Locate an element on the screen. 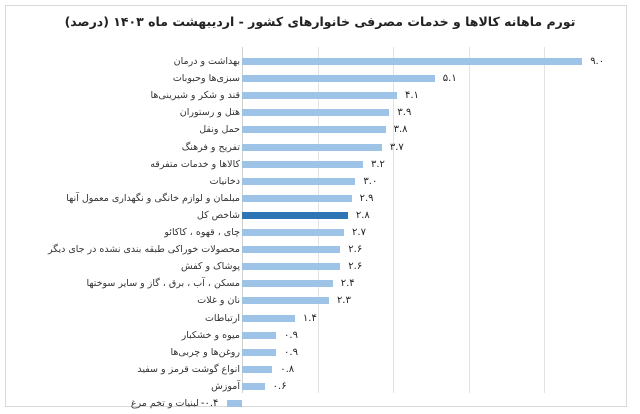 This screenshot has width=640, height=414. bar-highlighted is located at coordinates (295, 215).